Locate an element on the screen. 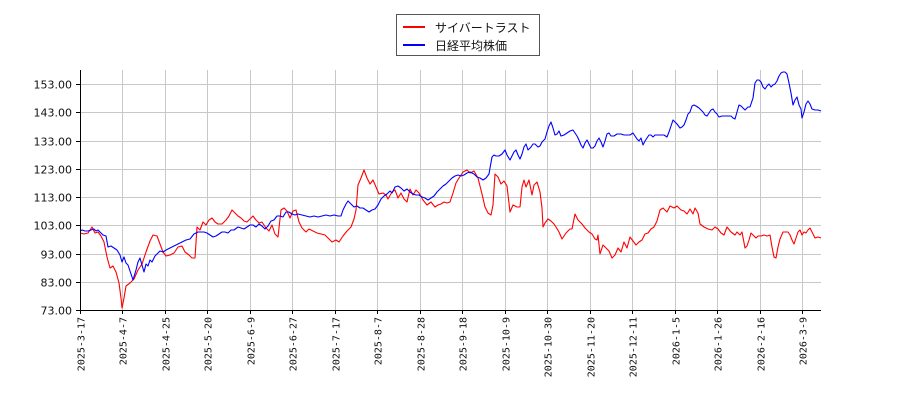 The height and width of the screenshot is (400, 900). x-tick-label: 2025-5-20 is located at coordinates (209, 344).